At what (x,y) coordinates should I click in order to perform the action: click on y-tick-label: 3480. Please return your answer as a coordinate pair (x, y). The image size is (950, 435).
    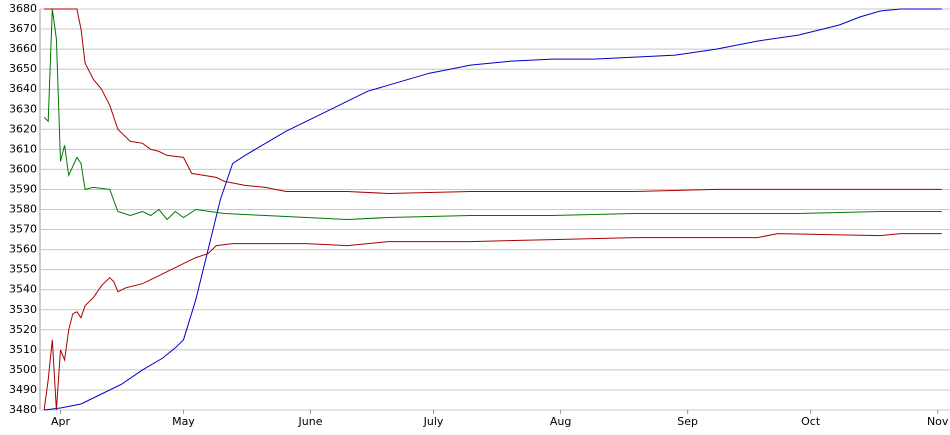
    Looking at the image, I should click on (23, 409).